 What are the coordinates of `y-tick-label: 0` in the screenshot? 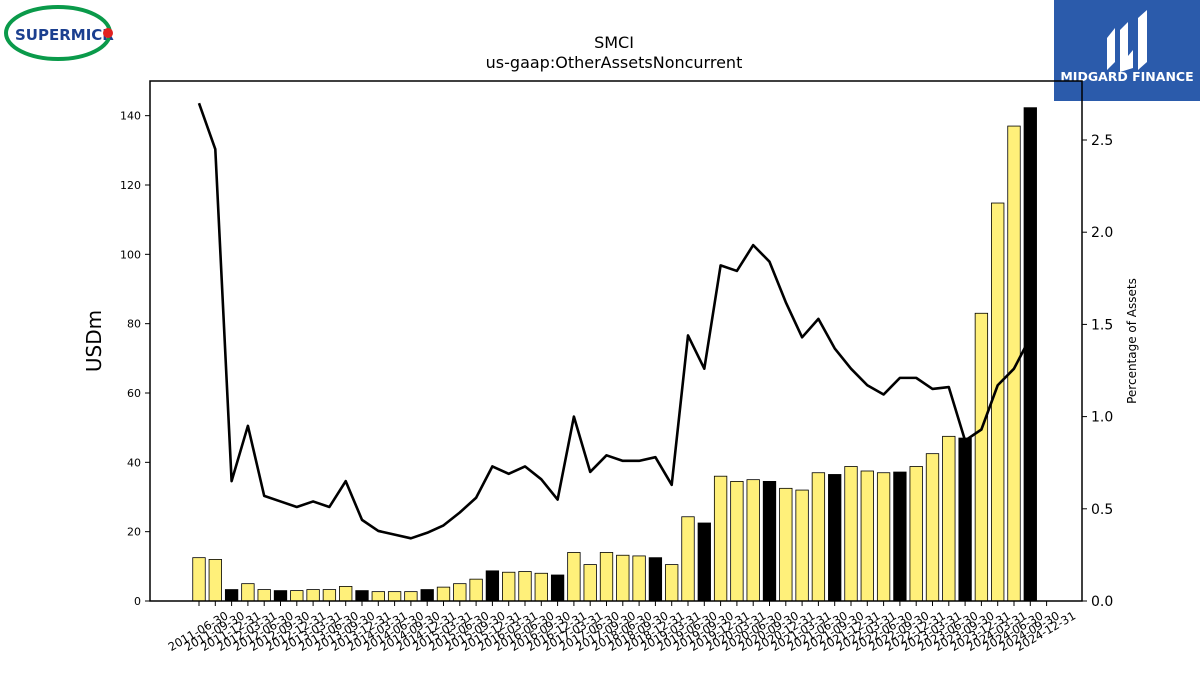 It's located at (137, 601).